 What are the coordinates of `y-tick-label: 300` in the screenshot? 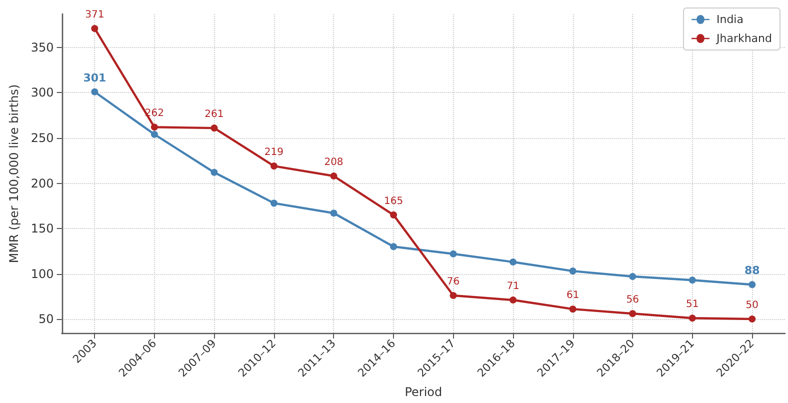 It's located at (42, 93).